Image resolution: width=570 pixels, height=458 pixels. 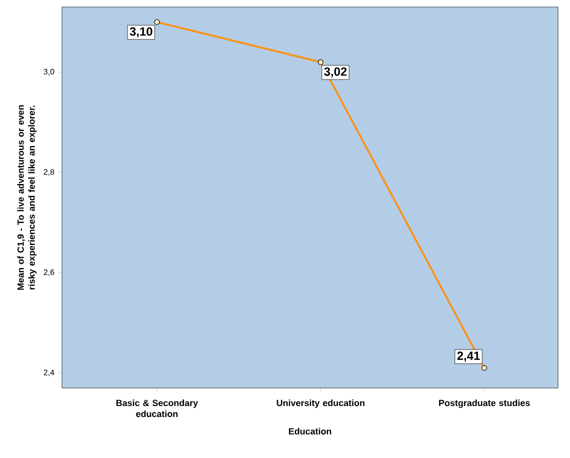 I want to click on x-tick-label: Basic & Secondary education, so click(x=157, y=409).